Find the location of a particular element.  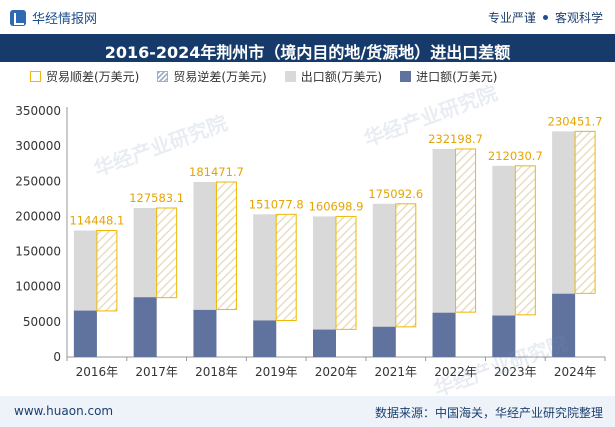

legend-swatch-surplus is located at coordinates (35, 76).